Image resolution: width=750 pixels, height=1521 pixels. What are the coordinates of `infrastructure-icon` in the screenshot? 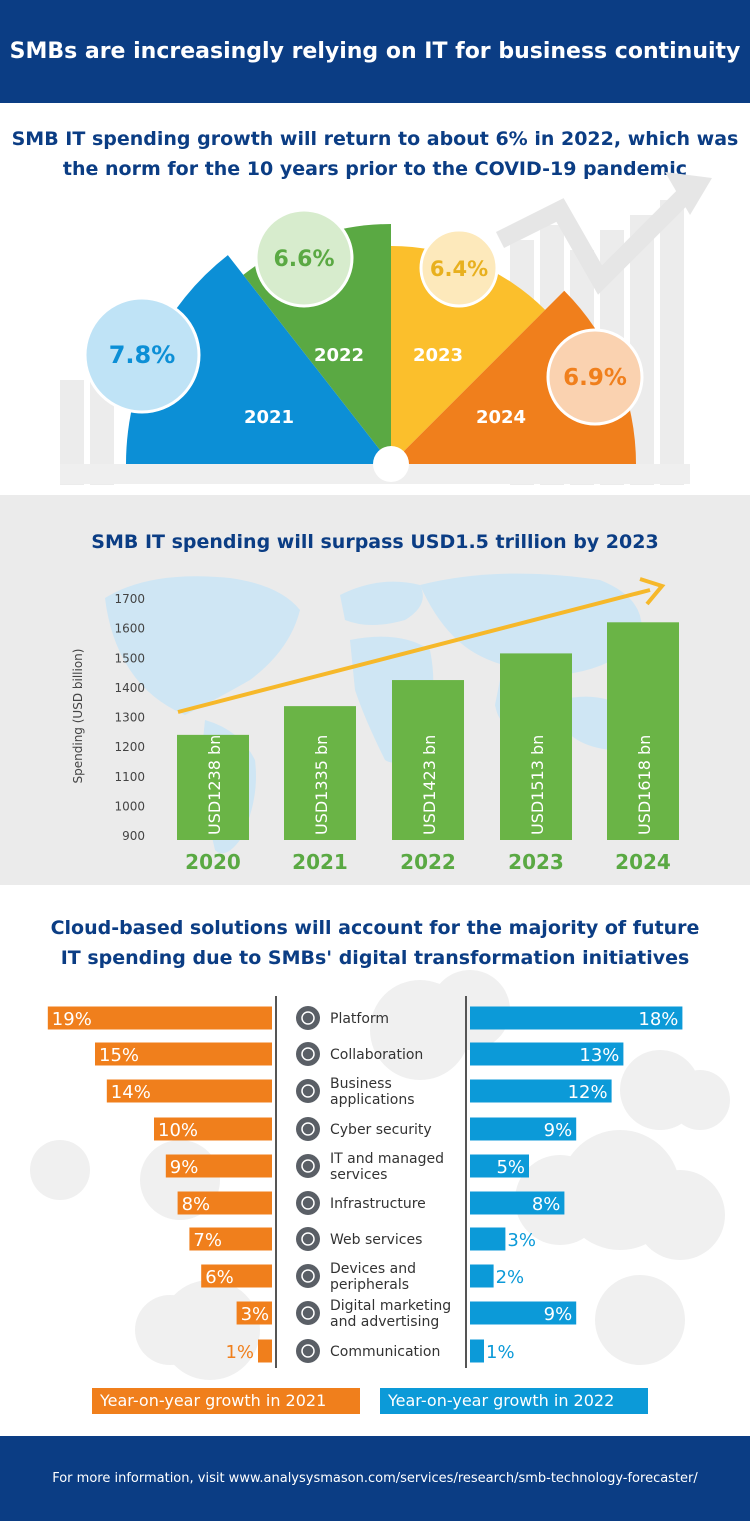 It's located at (308, 1203).